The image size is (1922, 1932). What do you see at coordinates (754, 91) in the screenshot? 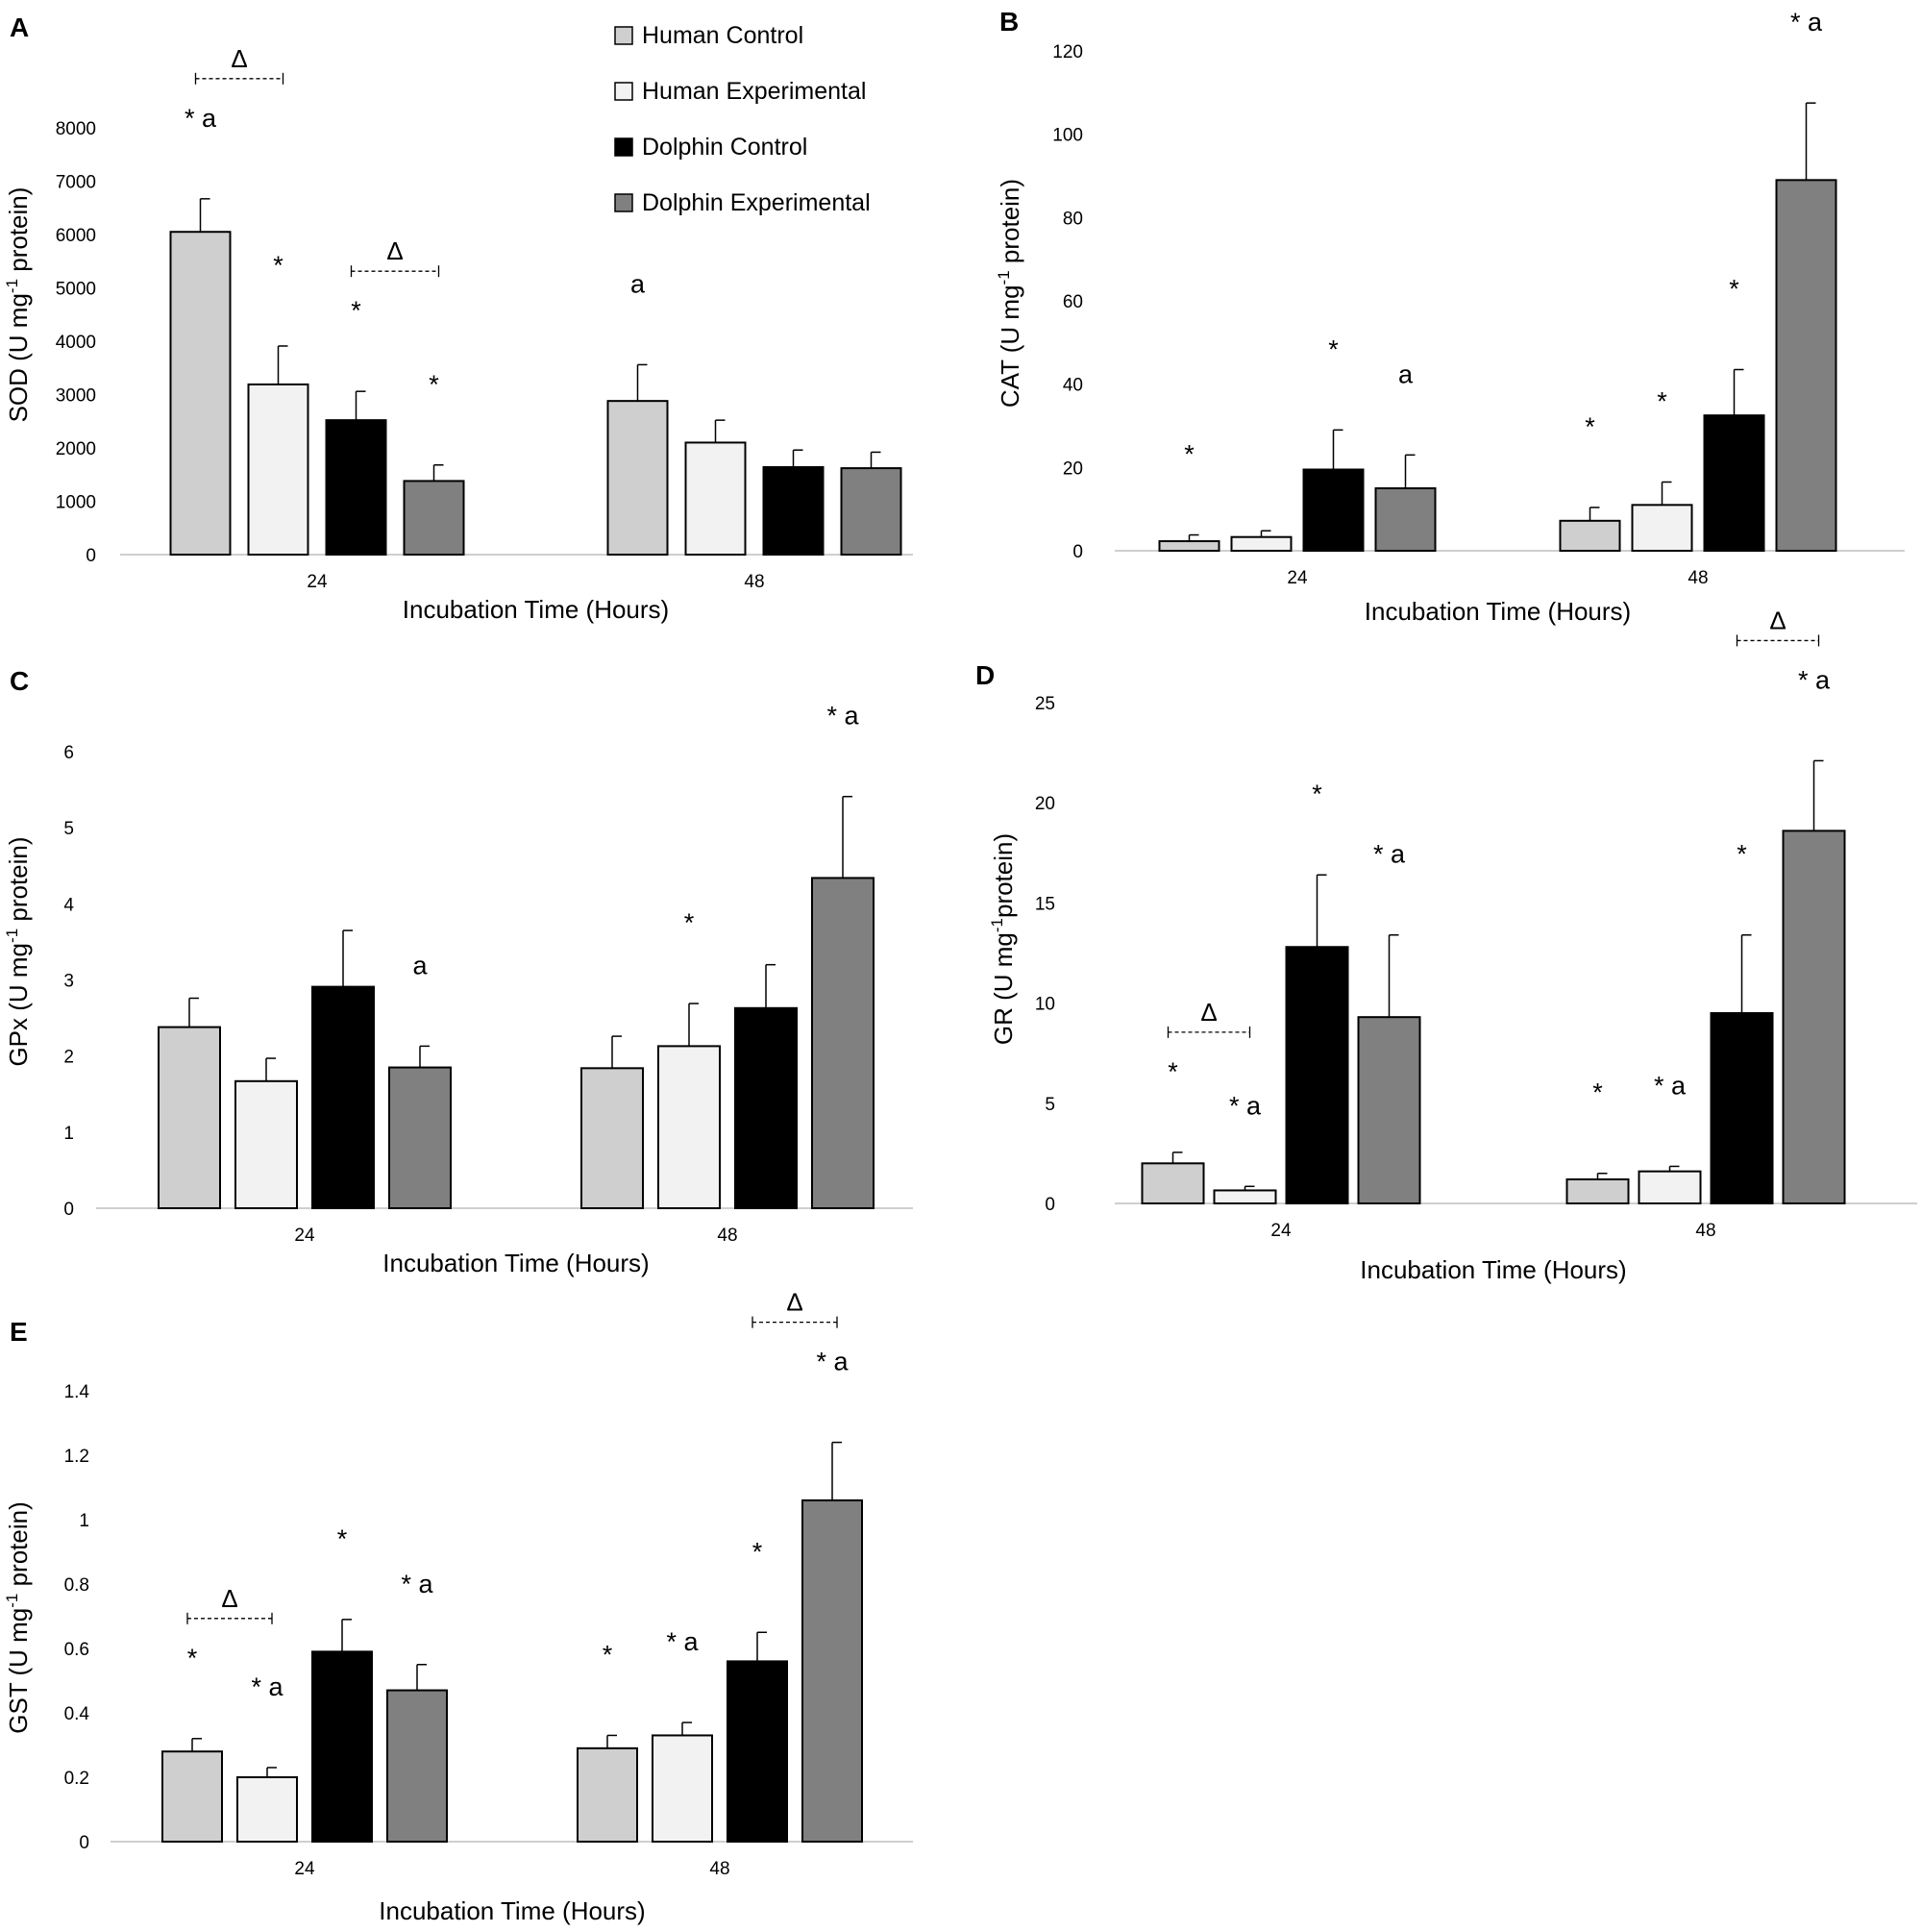
I see `legend-label-human-experimental: Human Experimental` at bounding box center [754, 91].